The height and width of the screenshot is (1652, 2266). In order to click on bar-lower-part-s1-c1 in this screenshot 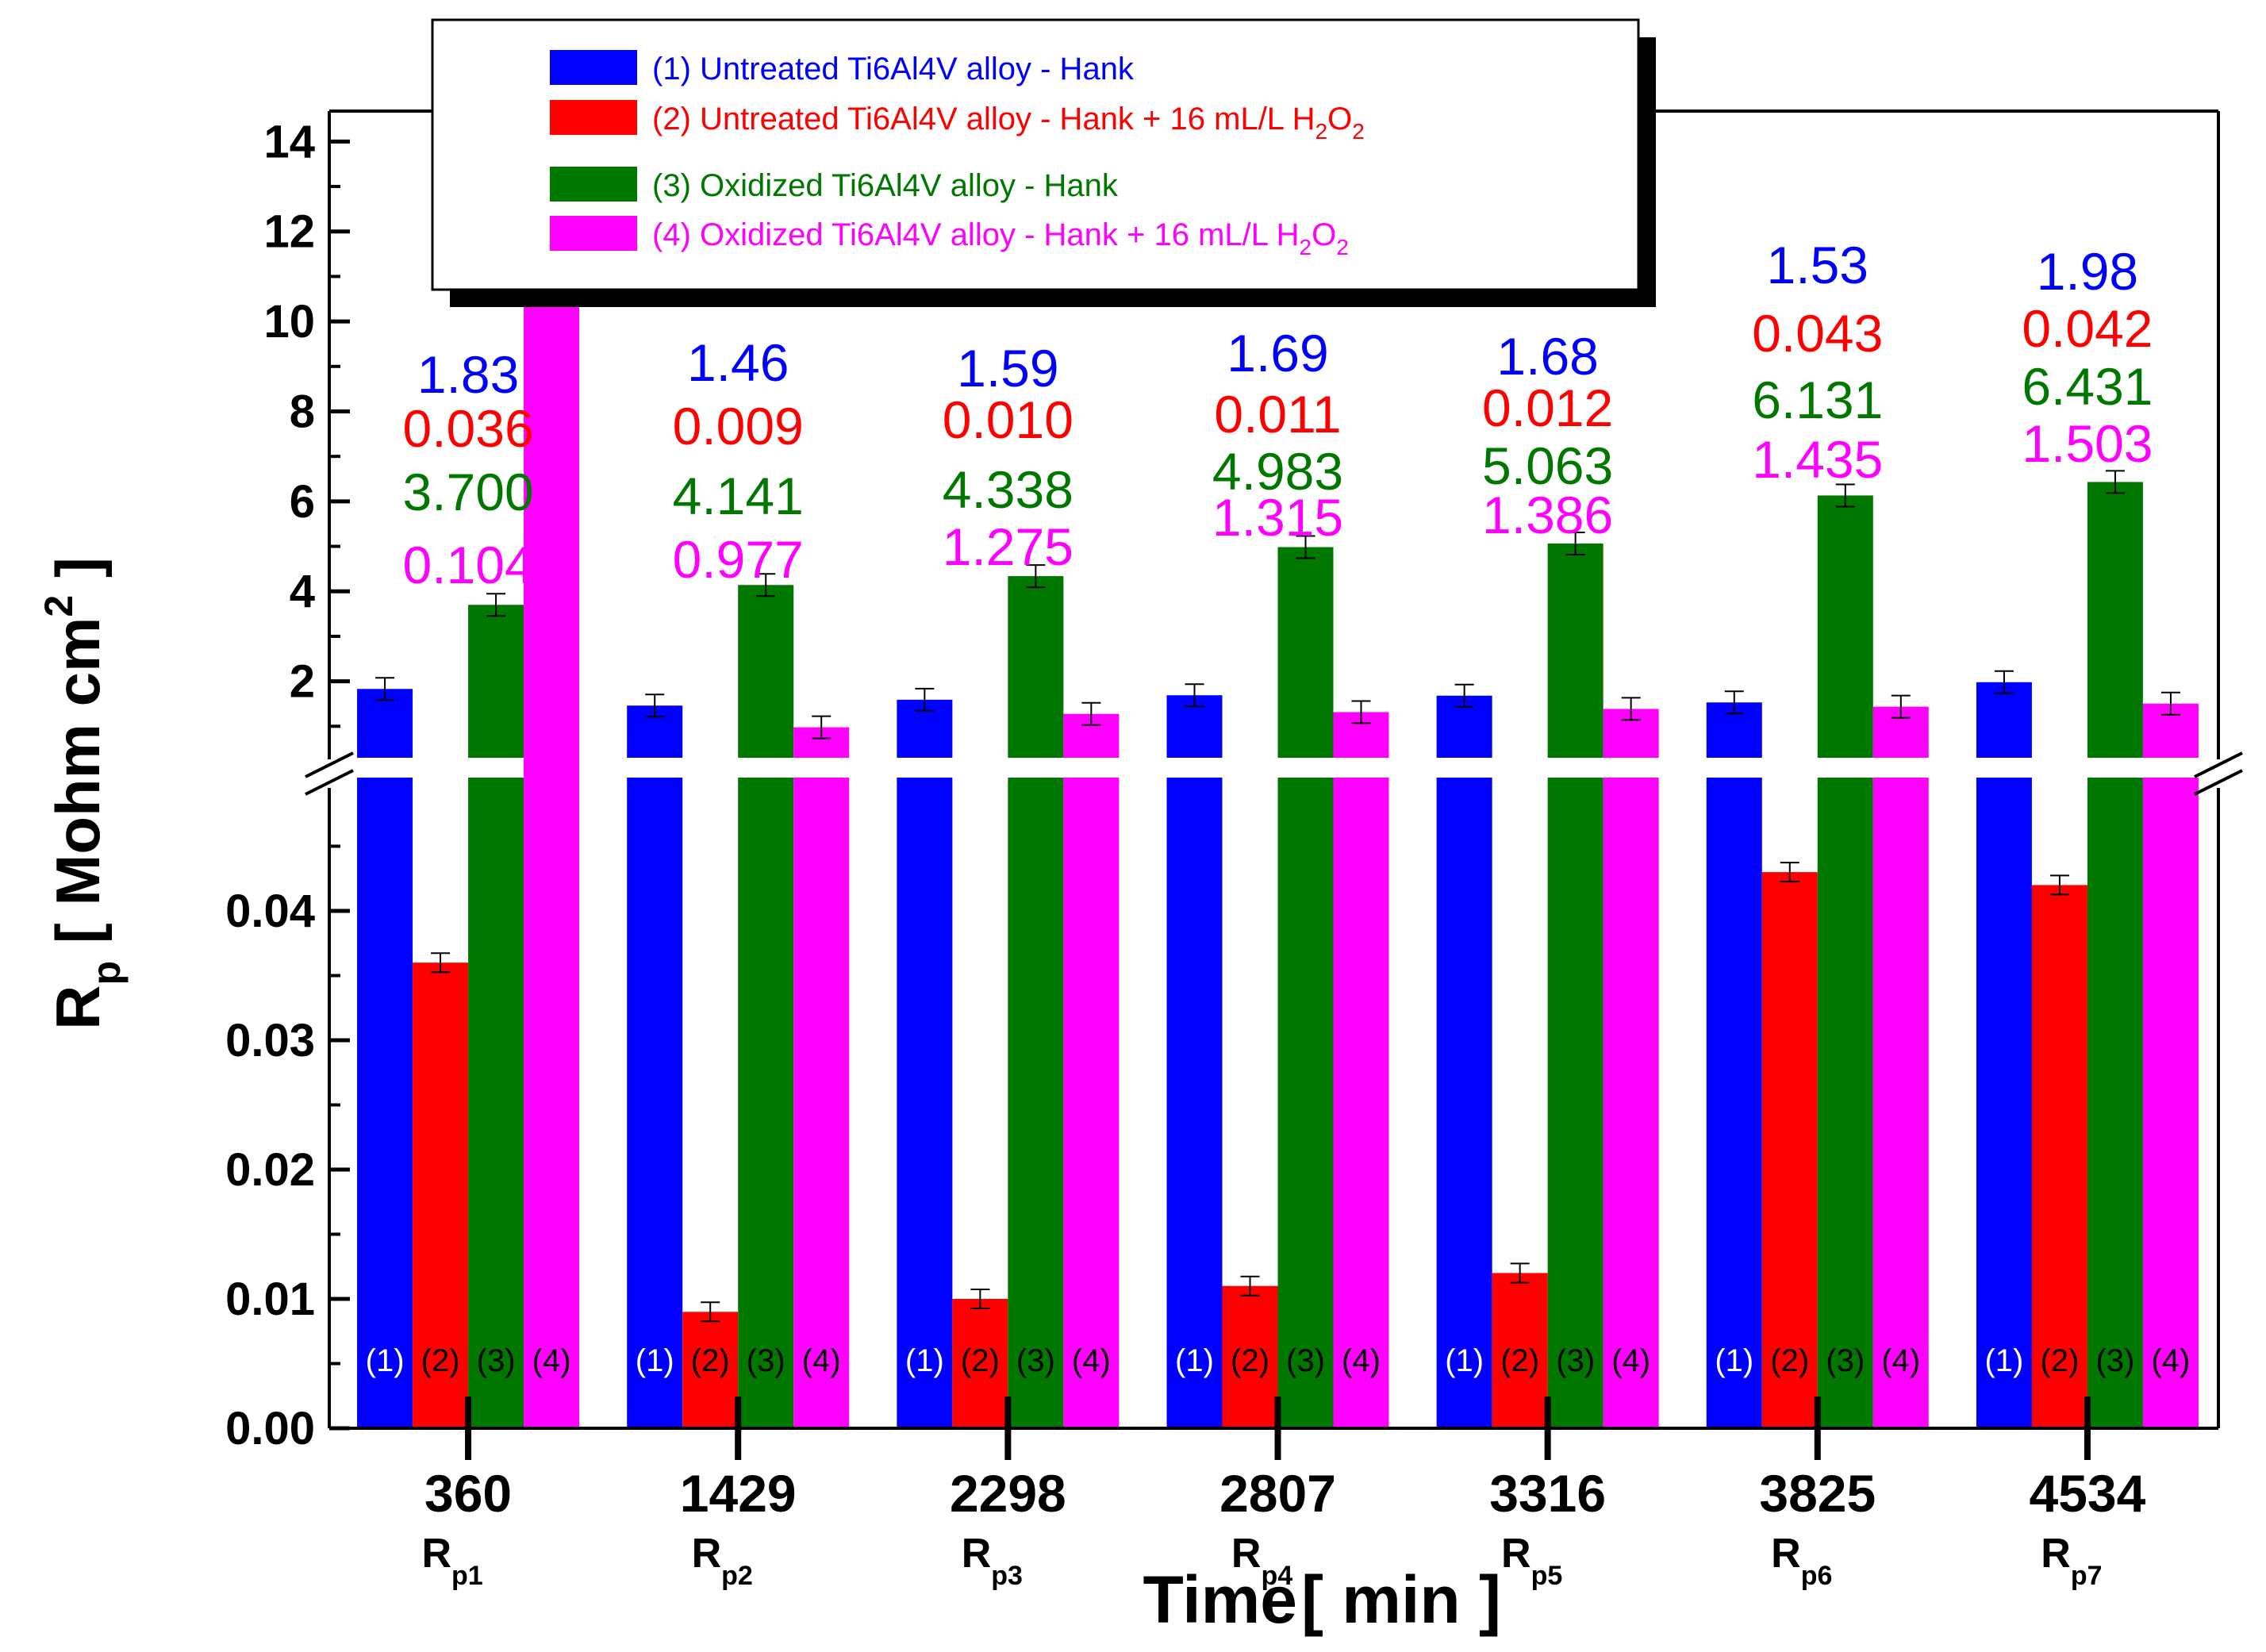, I will do `click(385, 1103)`.